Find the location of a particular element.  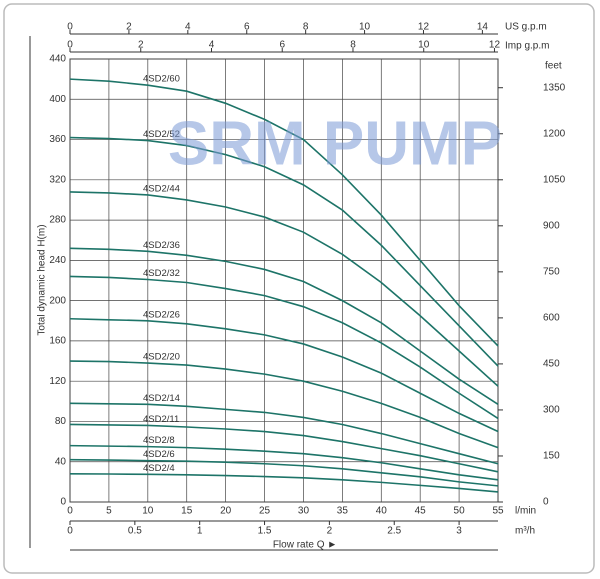

x-tick-label: 30 is located at coordinates (304, 511).